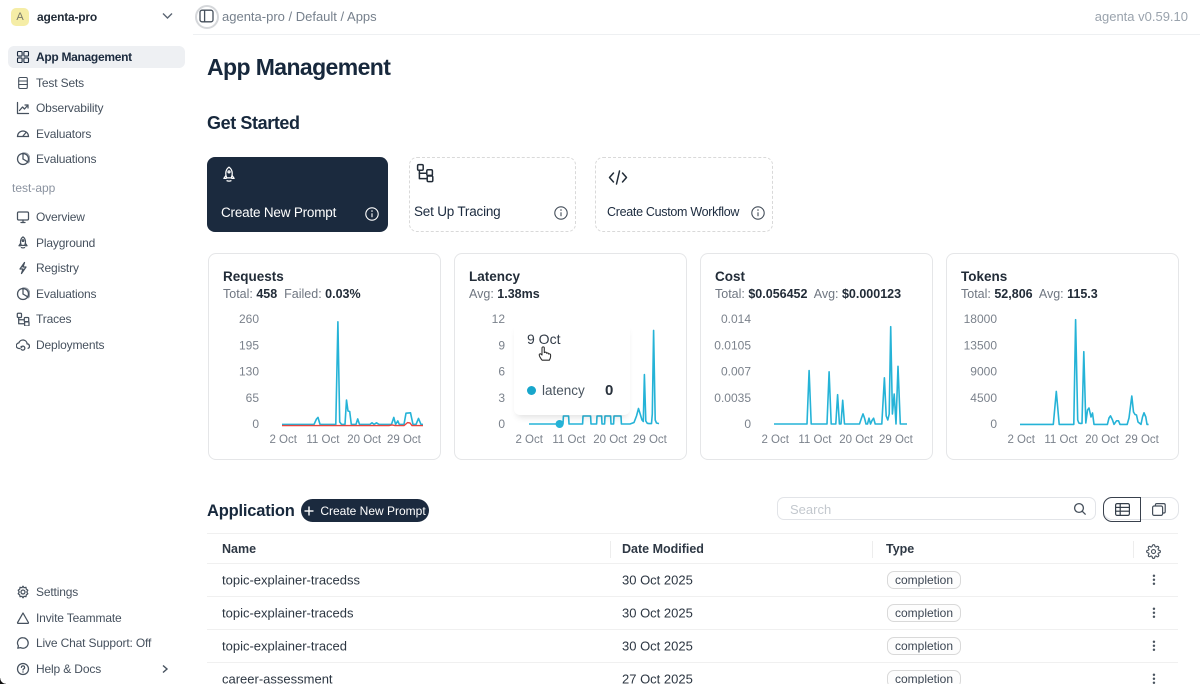  I want to click on svg-text: 0.0035, so click(732, 398).